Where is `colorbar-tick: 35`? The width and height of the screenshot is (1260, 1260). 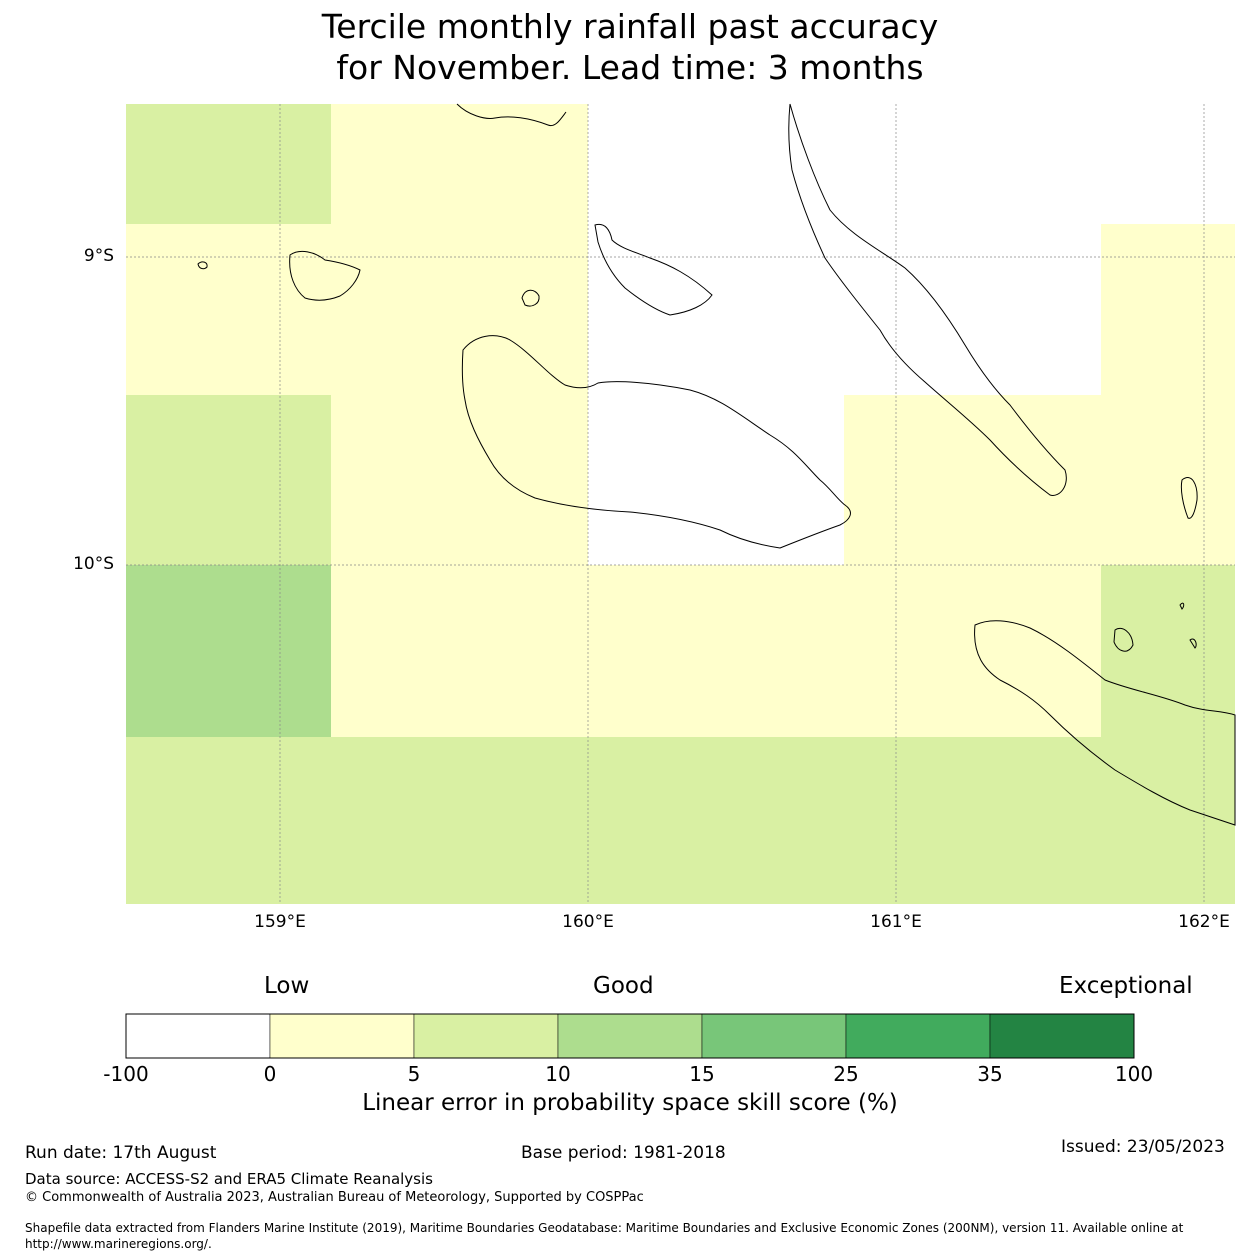 colorbar-tick: 35 is located at coordinates (990, 1074).